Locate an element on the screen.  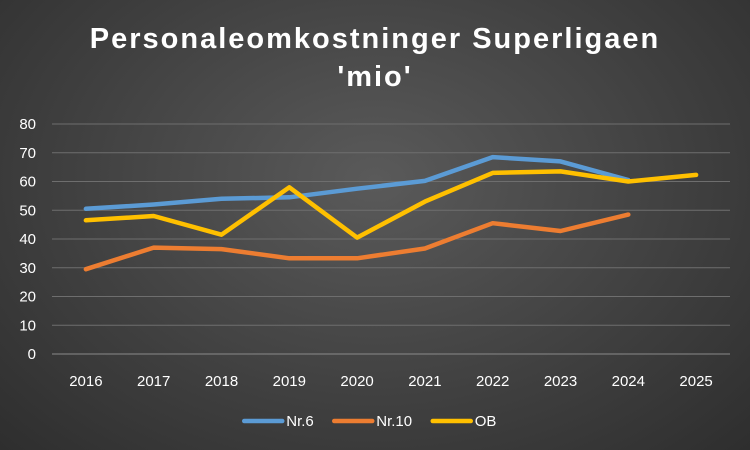
legend-label-nr-10: Nr.10 is located at coordinates (394, 421).